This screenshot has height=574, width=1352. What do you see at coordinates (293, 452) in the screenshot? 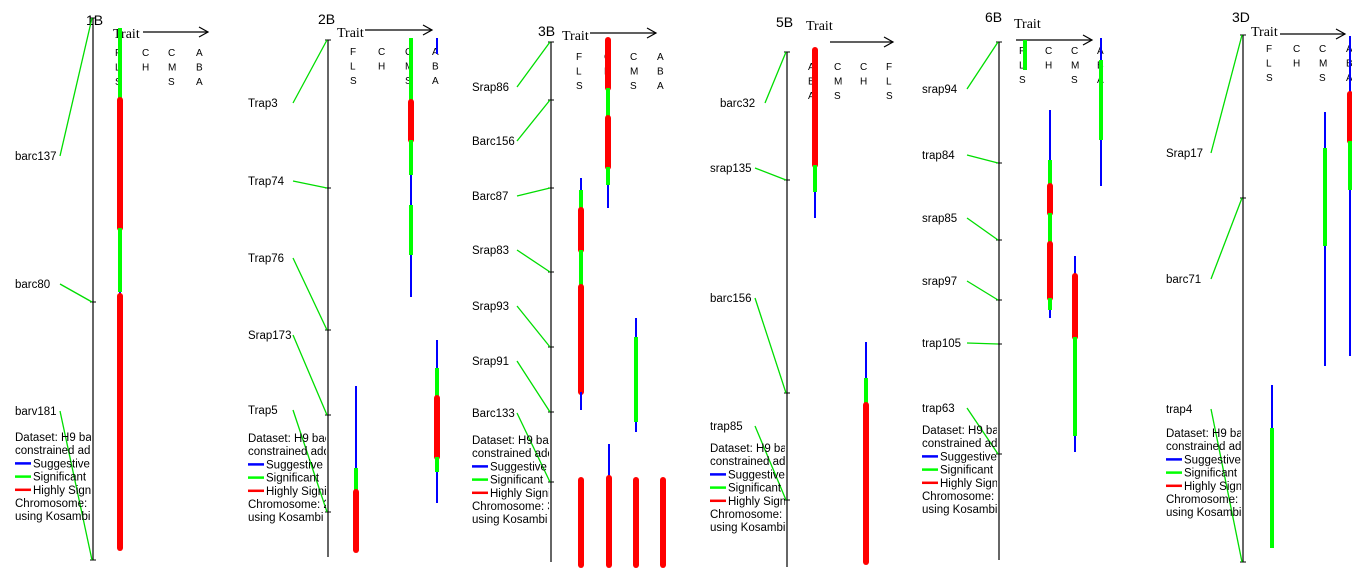
I see `legend-method: constrained additi` at bounding box center [293, 452].